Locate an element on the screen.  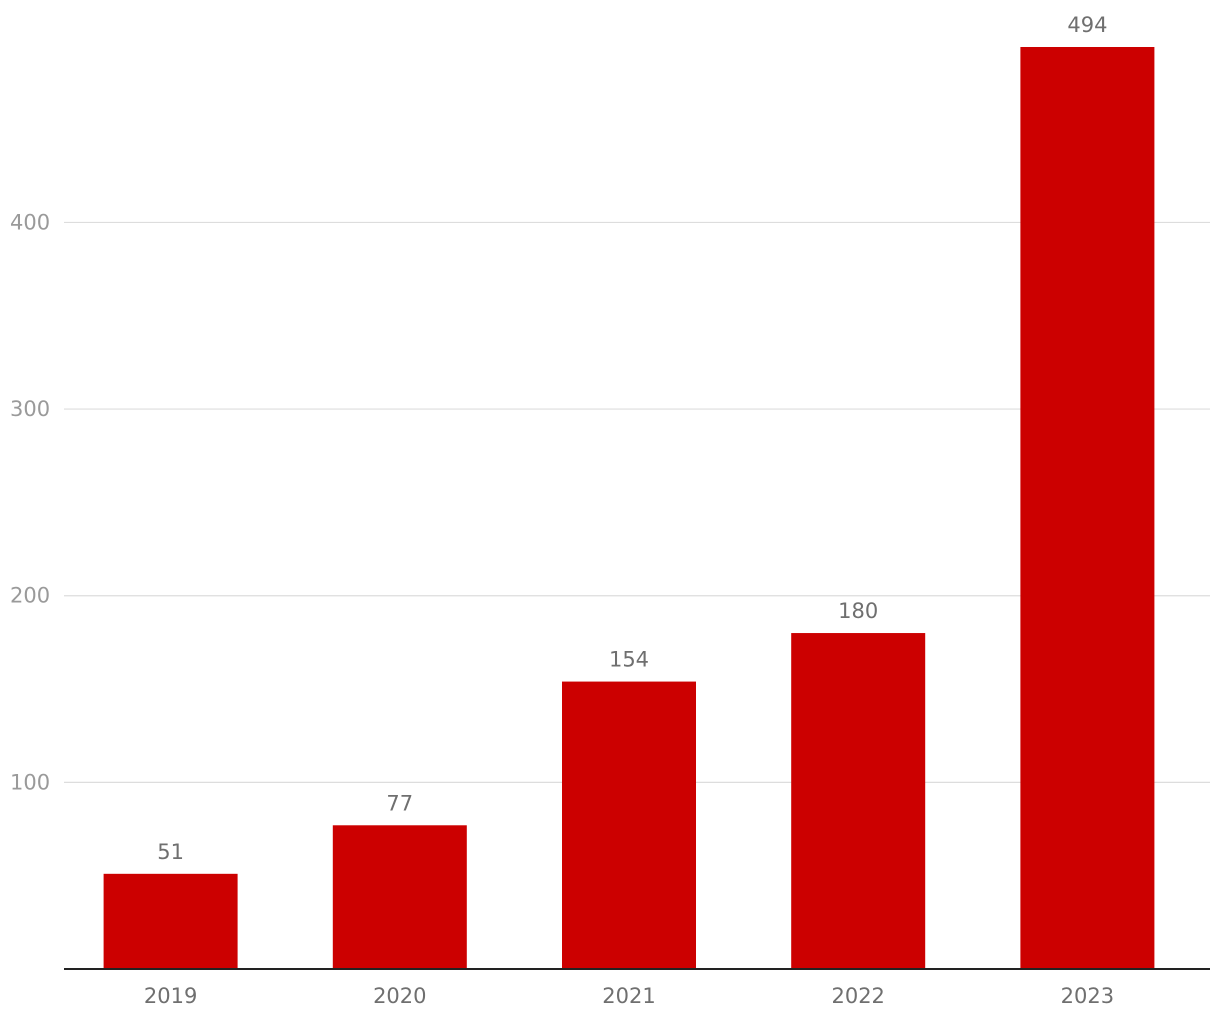
bar-2021 is located at coordinates (629, 825).